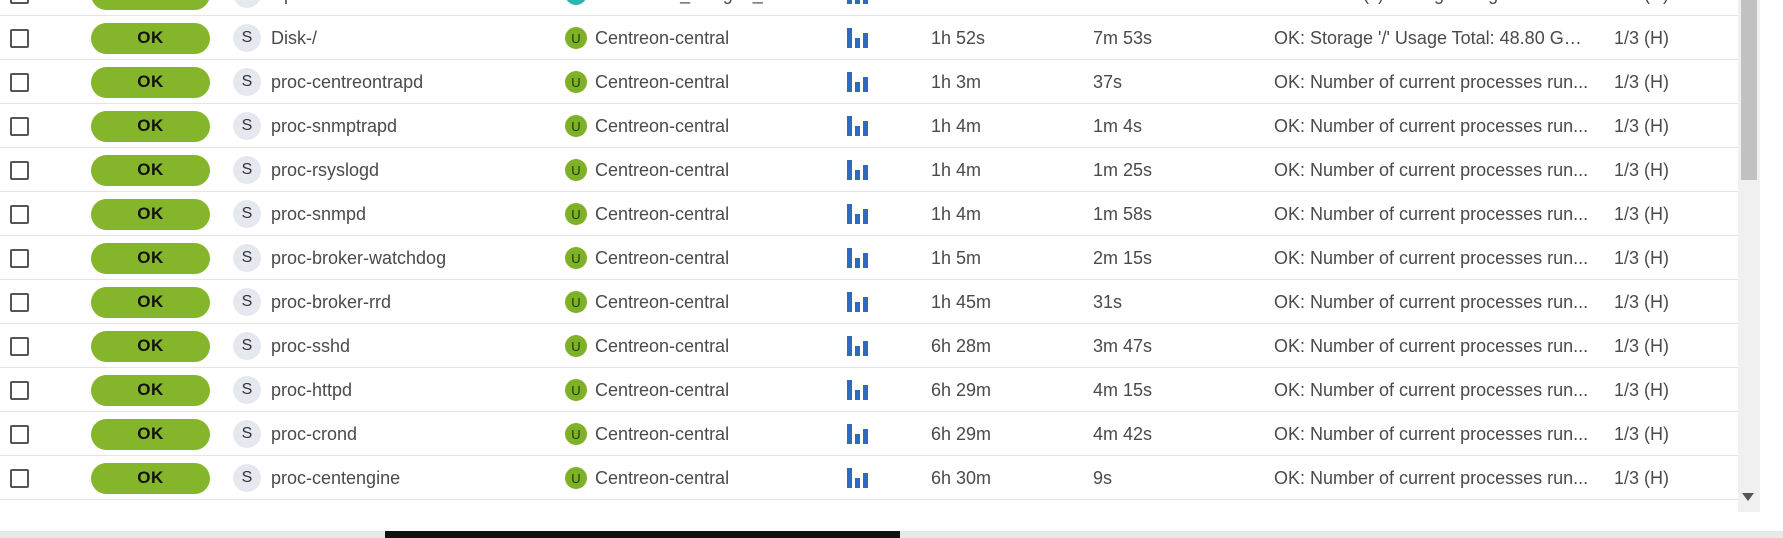  Describe the element at coordinates (708, 2) in the screenshot. I see `host-name: Kouwonou_koffigan_merveil` at that location.